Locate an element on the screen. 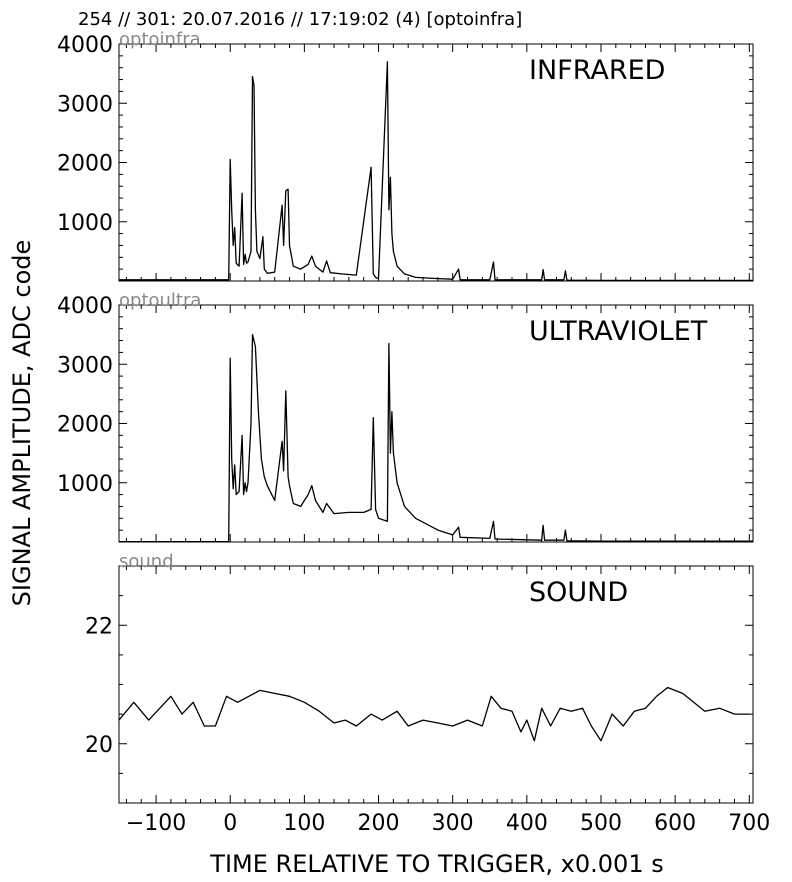 Image resolution: width=792 pixels, height=882 pixels. series-line-sound is located at coordinates (434, 714).